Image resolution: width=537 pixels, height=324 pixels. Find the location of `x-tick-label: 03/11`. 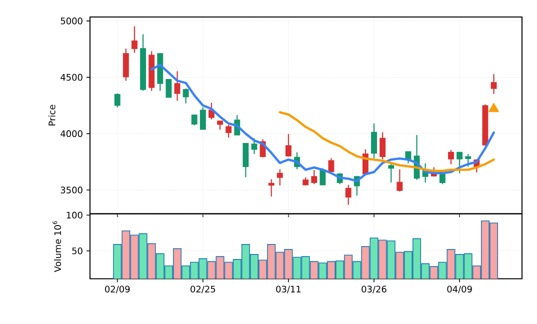

x-tick-label: 03/11 is located at coordinates (288, 290).